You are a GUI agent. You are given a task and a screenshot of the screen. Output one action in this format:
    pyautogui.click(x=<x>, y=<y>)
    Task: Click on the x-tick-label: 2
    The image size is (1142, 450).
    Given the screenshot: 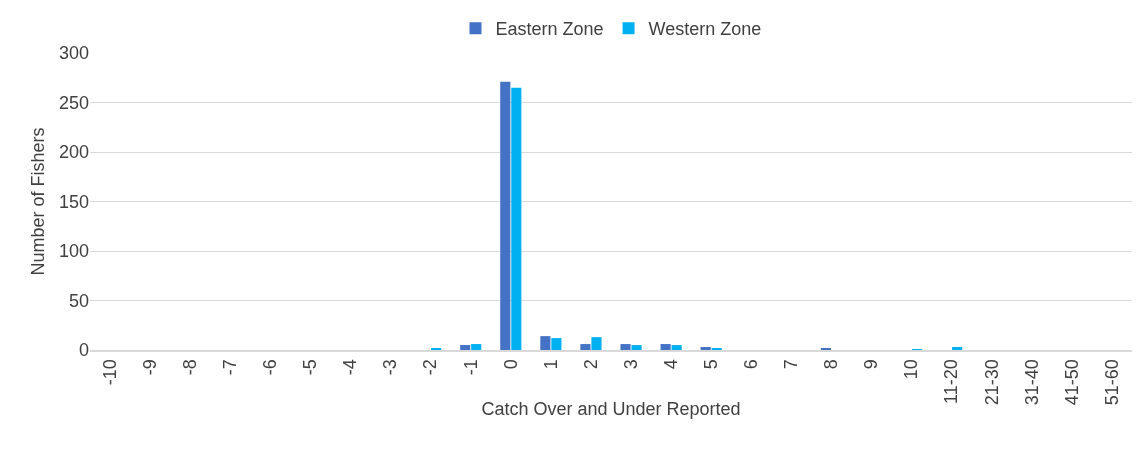 What is the action you would take?
    pyautogui.click(x=590, y=364)
    